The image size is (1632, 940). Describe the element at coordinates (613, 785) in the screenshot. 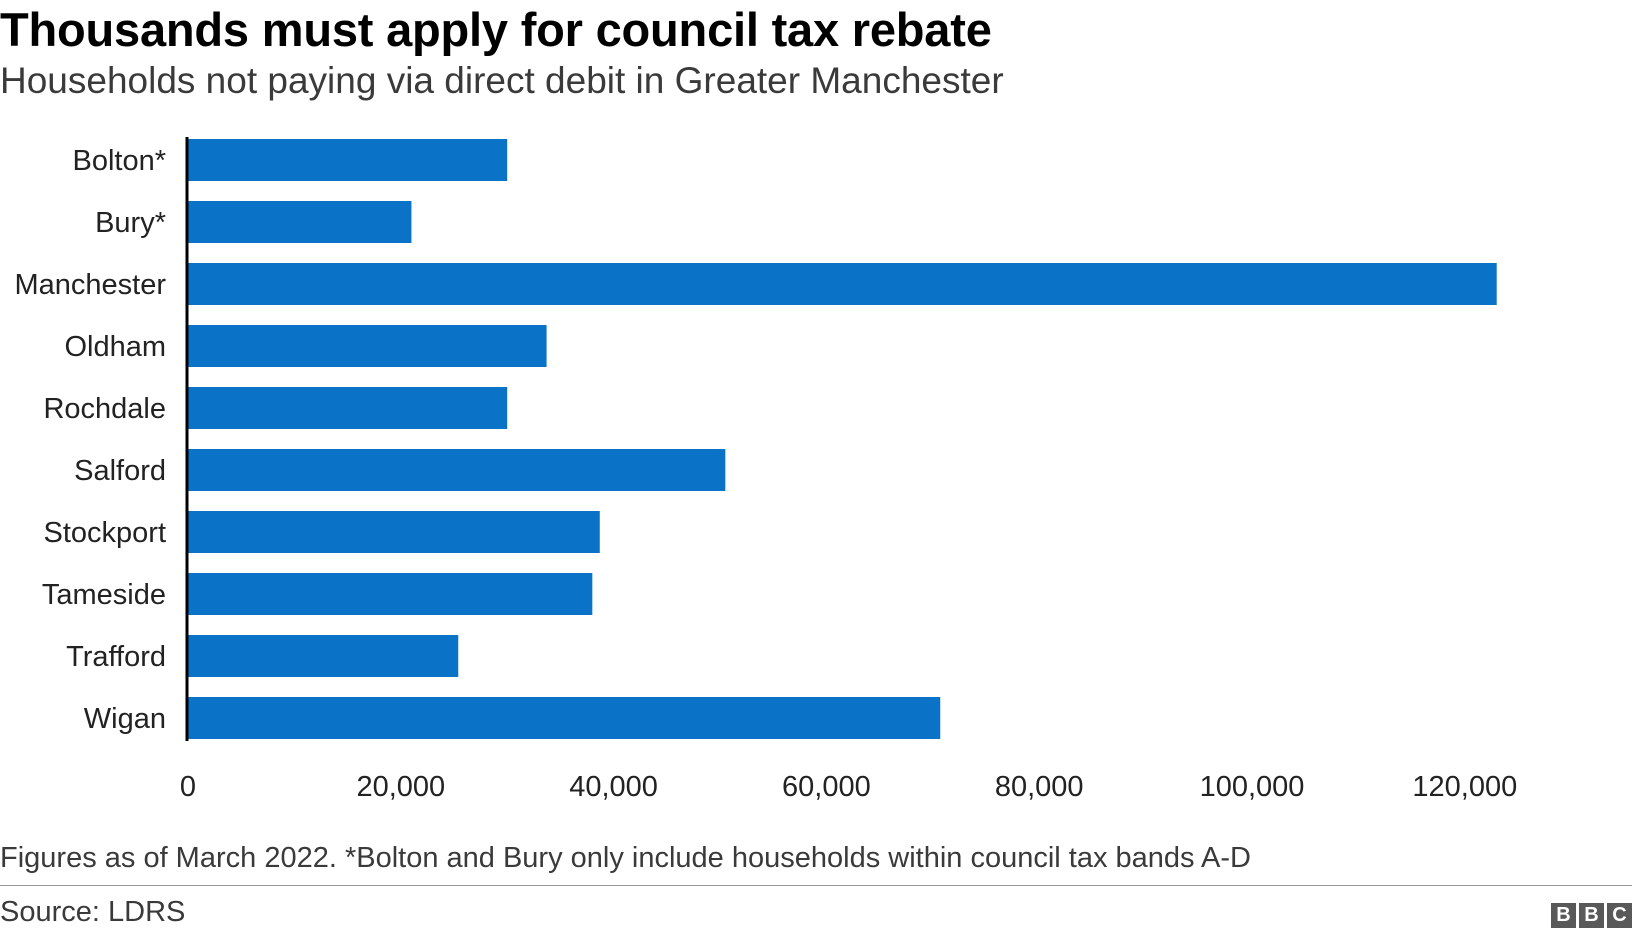

I see `x-tick-label: 40,000` at that location.